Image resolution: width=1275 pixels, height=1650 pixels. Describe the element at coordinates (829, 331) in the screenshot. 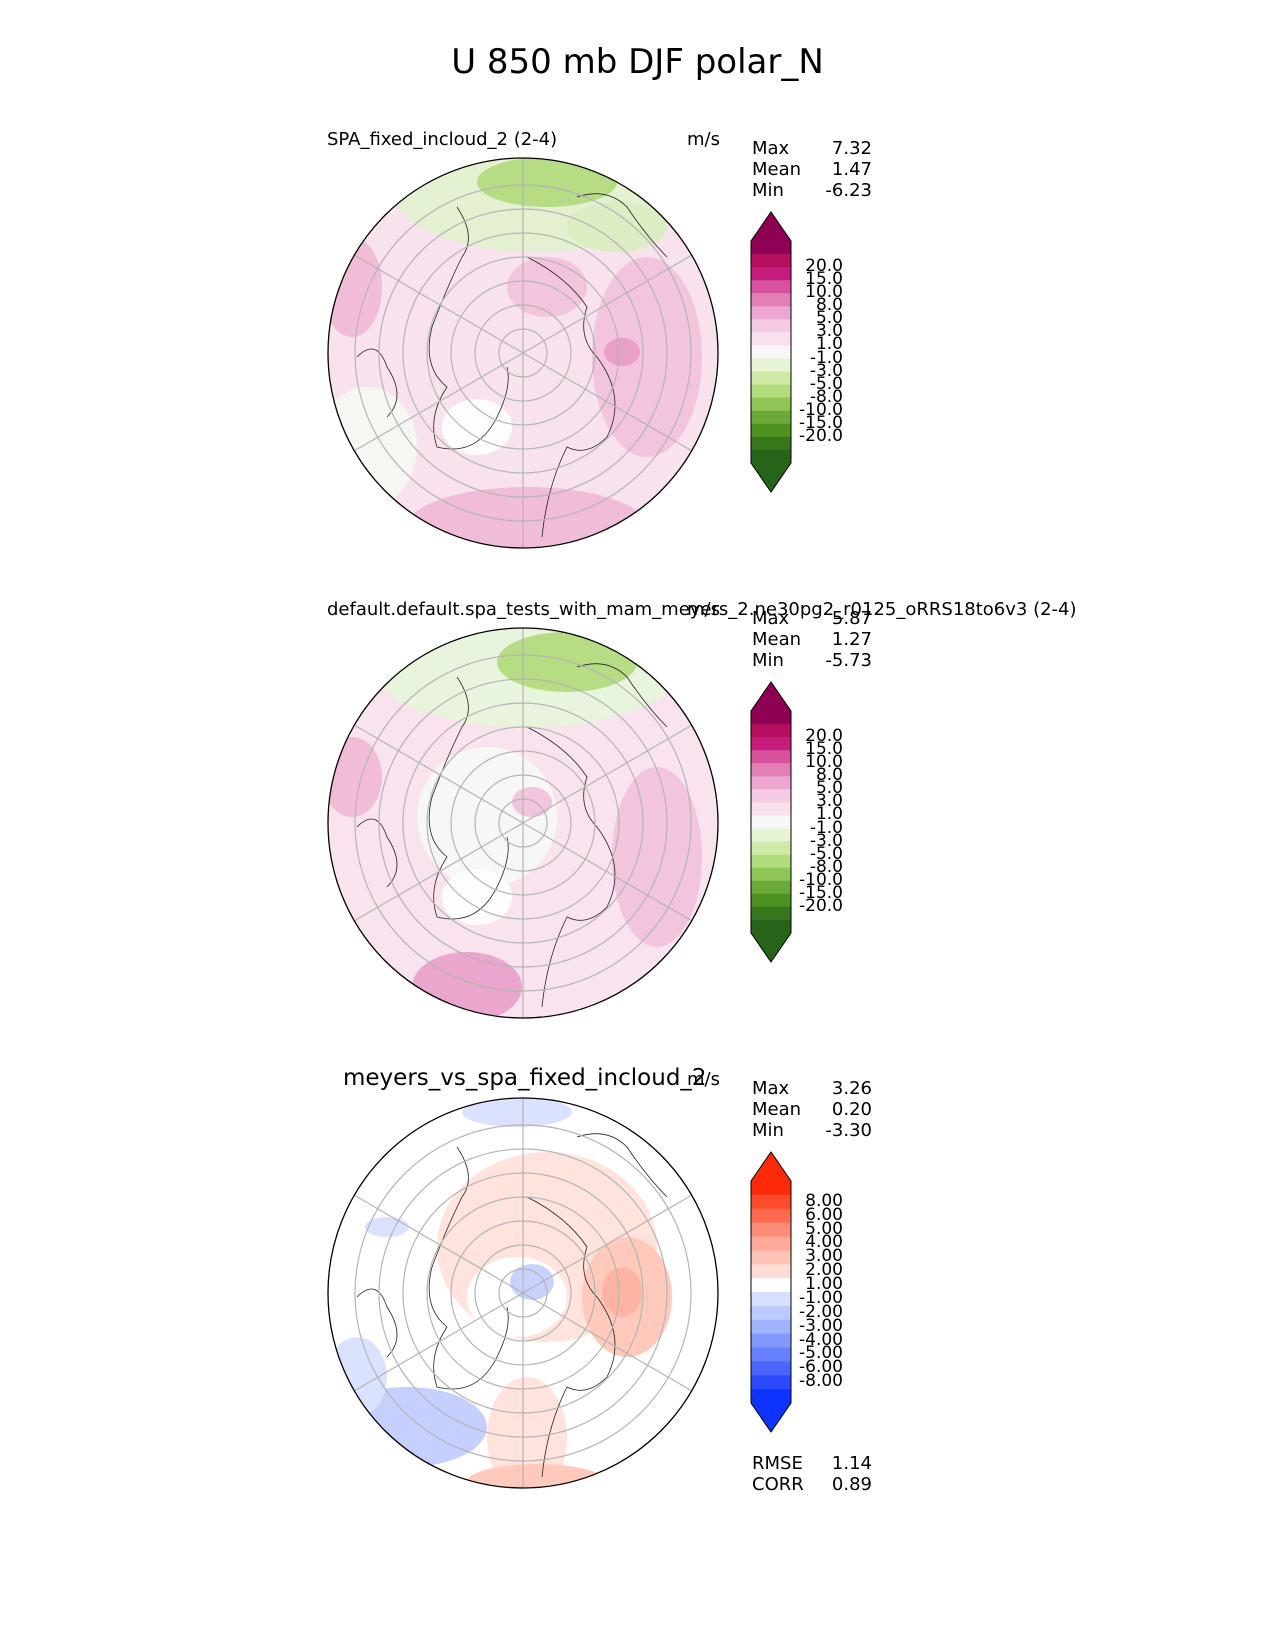

I see `panel-1-colorbar-tick-label: 3.0` at that location.